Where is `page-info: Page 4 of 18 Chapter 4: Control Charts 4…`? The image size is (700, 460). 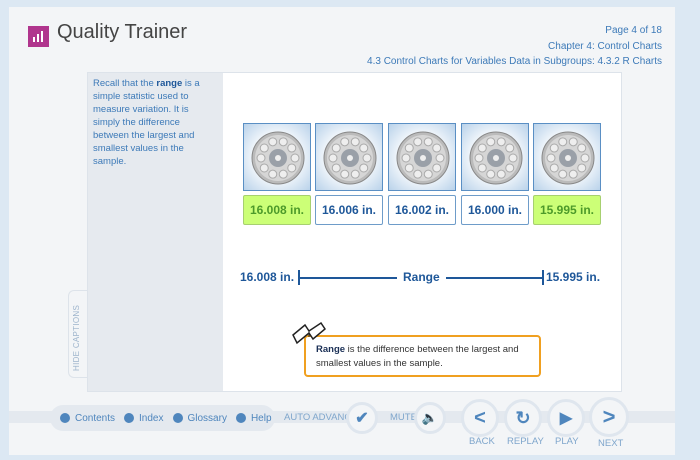 page-info: Page 4 of 18 Chapter 4: Control Charts 4… is located at coordinates (514, 46).